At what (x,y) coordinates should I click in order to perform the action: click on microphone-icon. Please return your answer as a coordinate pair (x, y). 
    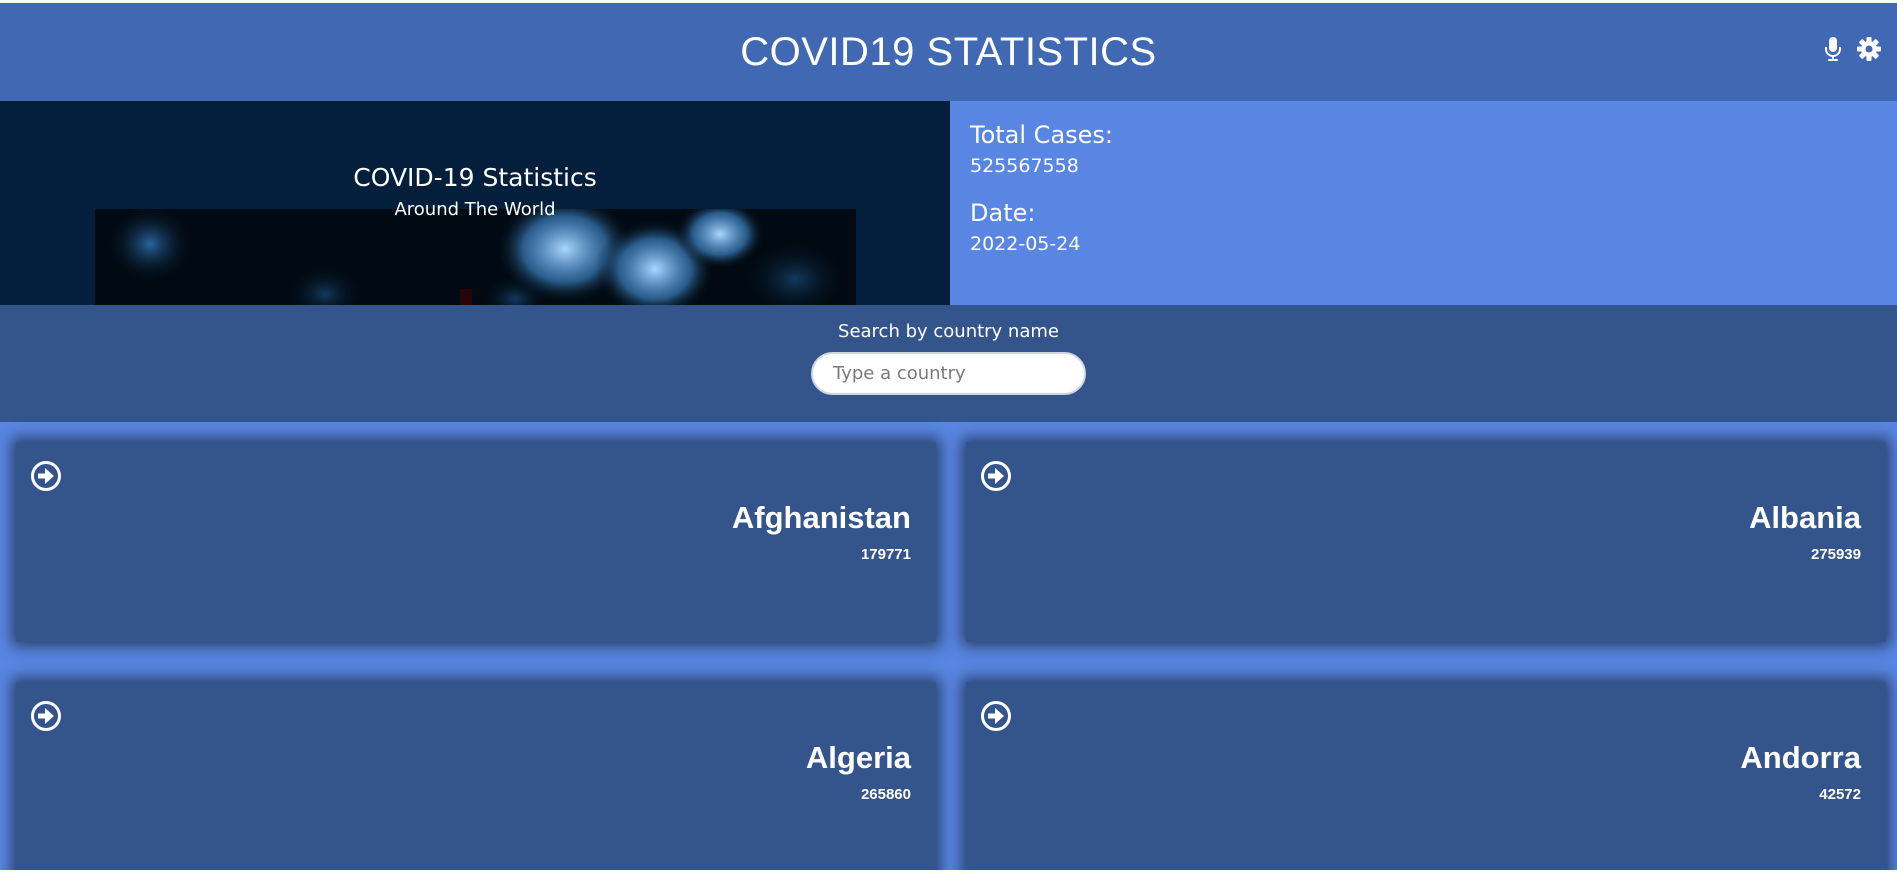
    Looking at the image, I should click on (1833, 49).